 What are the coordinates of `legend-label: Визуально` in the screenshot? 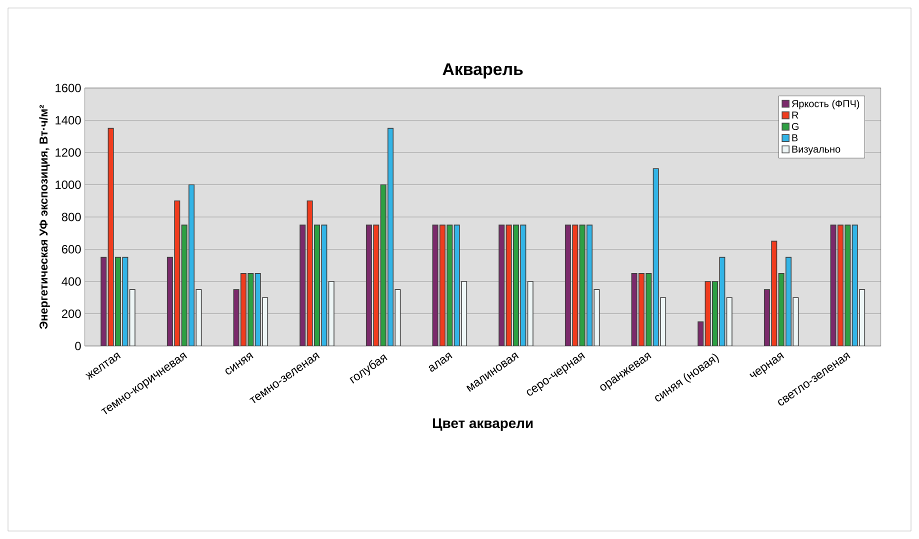 It's located at (816, 150).